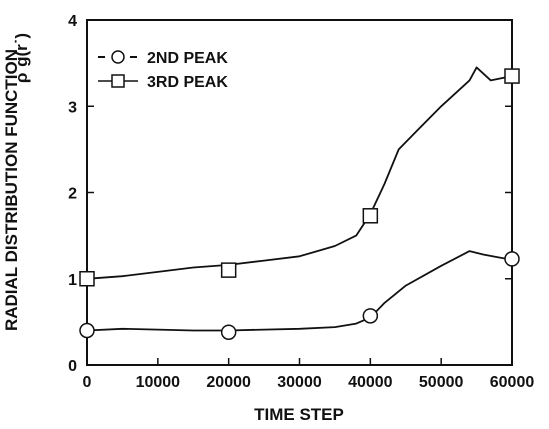 Image resolution: width=549 pixels, height=429 pixels. I want to click on legend-3rd-peak-marker, so click(118, 81).